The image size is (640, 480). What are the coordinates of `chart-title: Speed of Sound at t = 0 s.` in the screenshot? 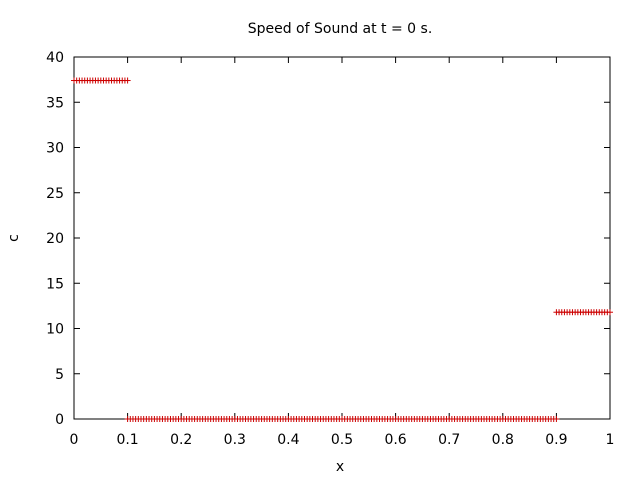 It's located at (340, 29).